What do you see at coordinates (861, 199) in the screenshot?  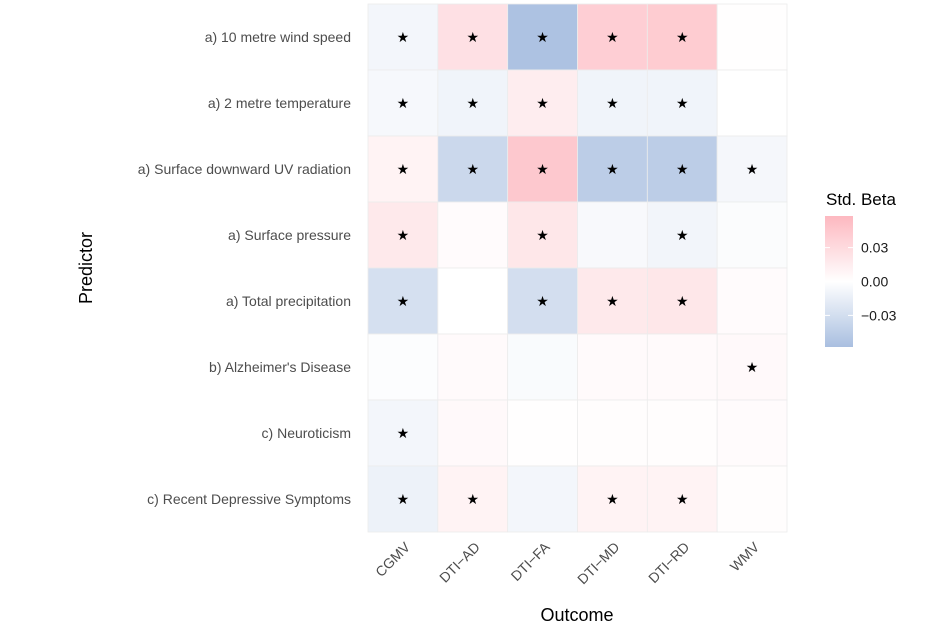 I see `legend-title: Std. Beta` at bounding box center [861, 199].